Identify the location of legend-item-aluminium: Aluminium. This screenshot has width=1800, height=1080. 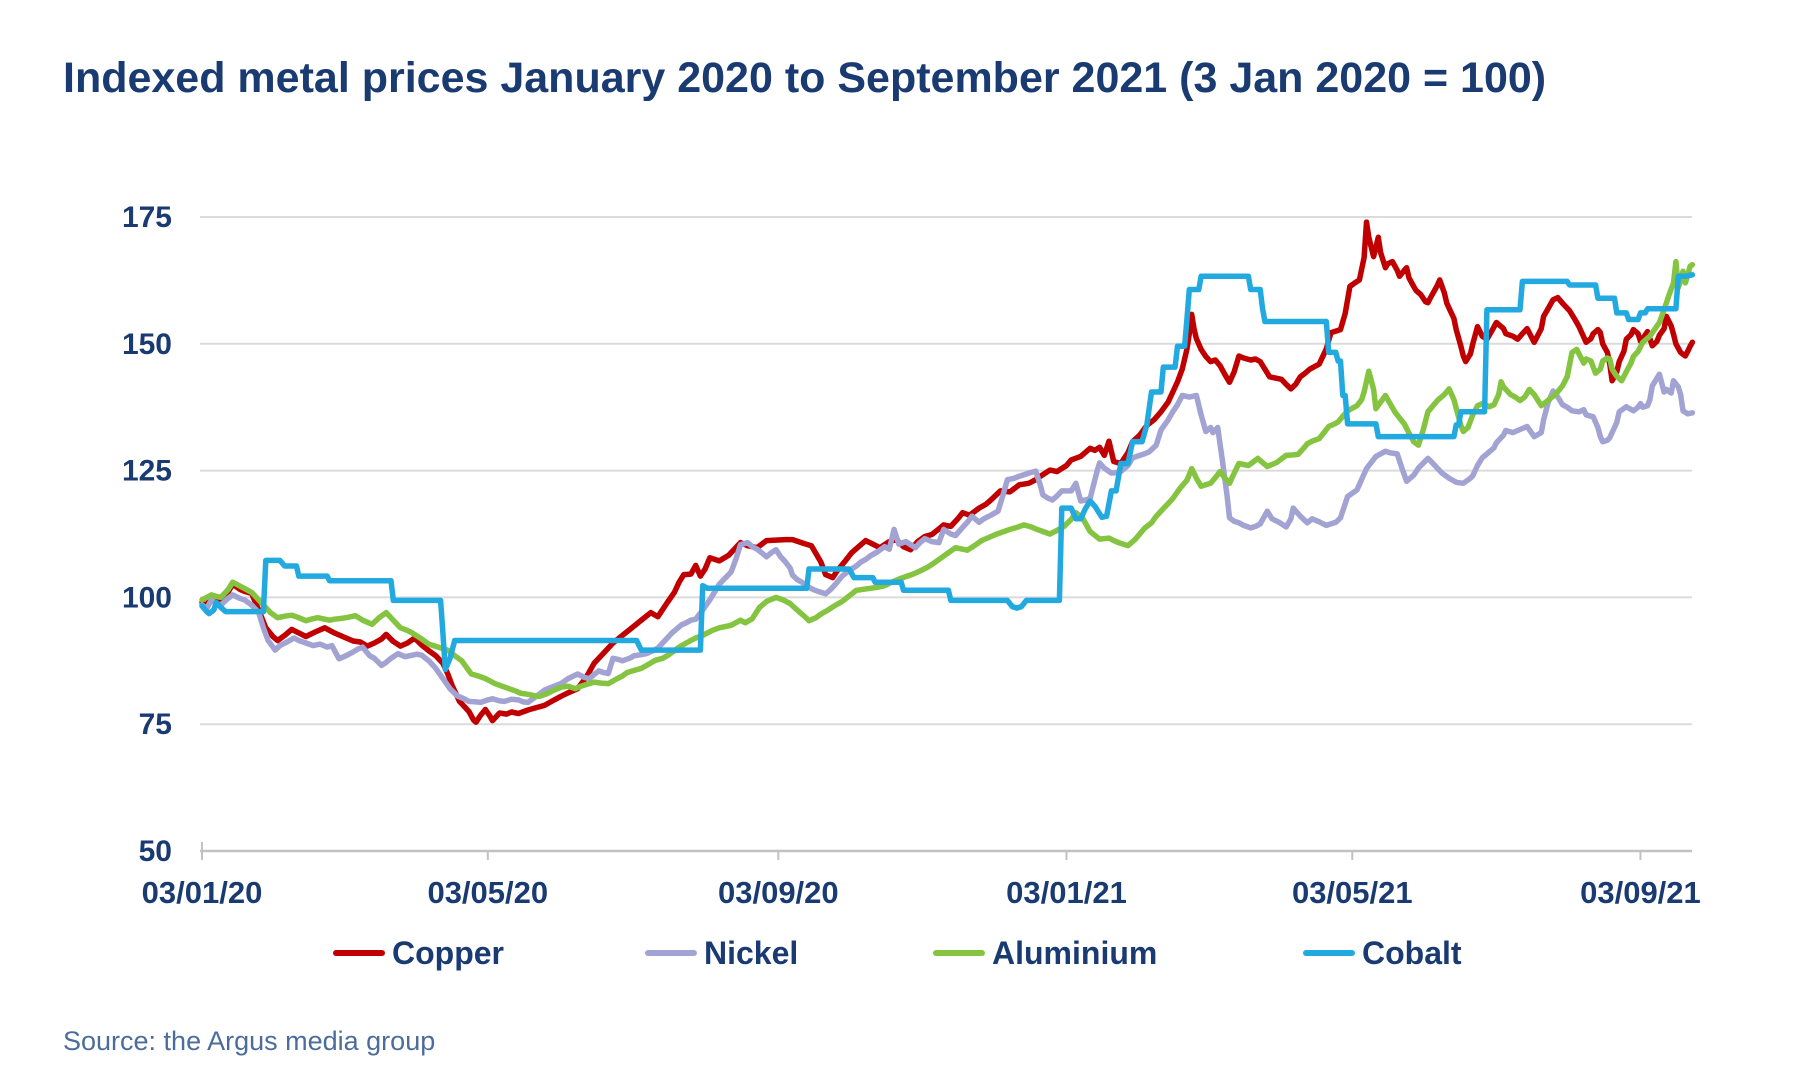
(1045, 952).